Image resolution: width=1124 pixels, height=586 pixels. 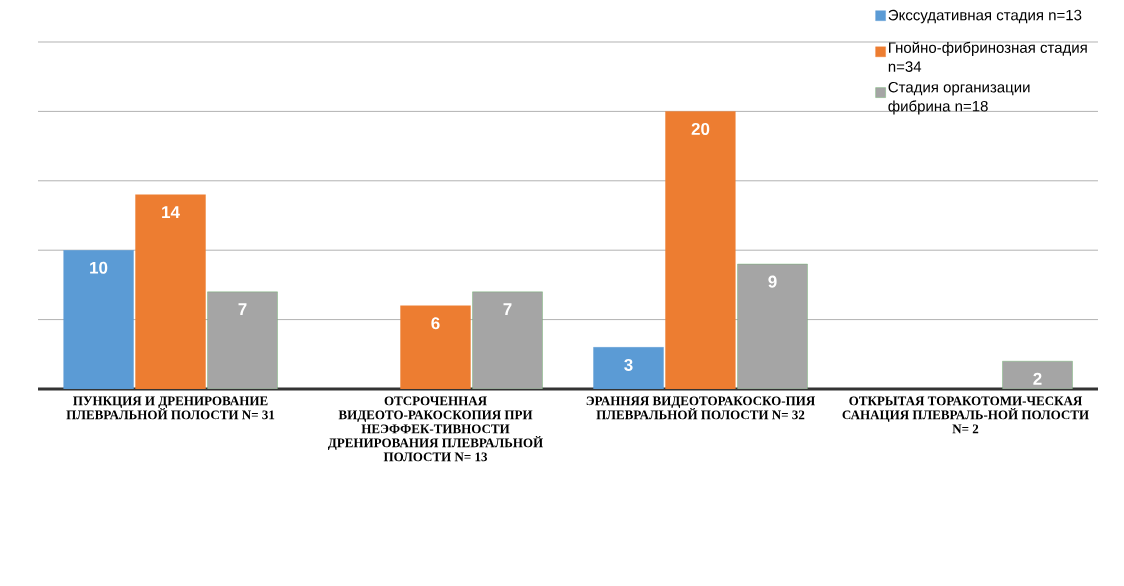 I want to click on data-label: 9, so click(x=772, y=281).